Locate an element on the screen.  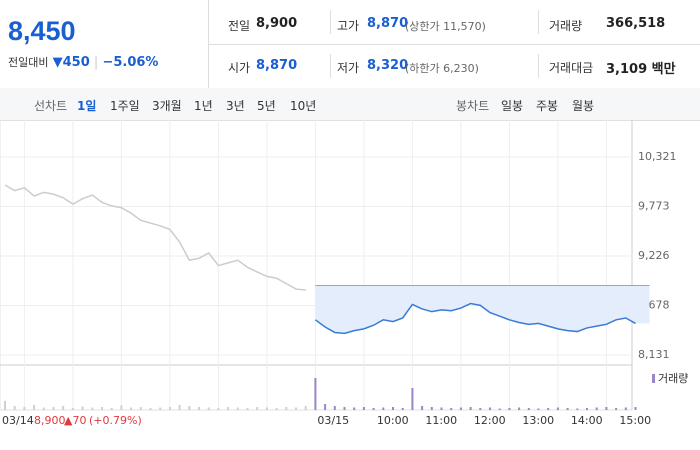
line-chart-label: 선차트 is located at coordinates (51, 106).